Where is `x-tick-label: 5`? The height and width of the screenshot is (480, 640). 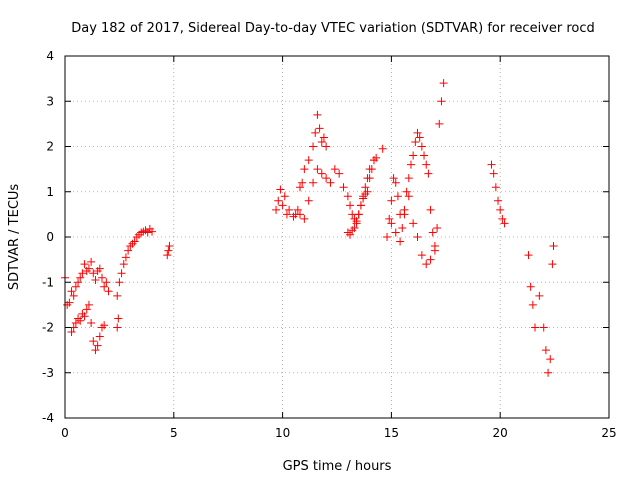
x-tick-label: 5 is located at coordinates (174, 433).